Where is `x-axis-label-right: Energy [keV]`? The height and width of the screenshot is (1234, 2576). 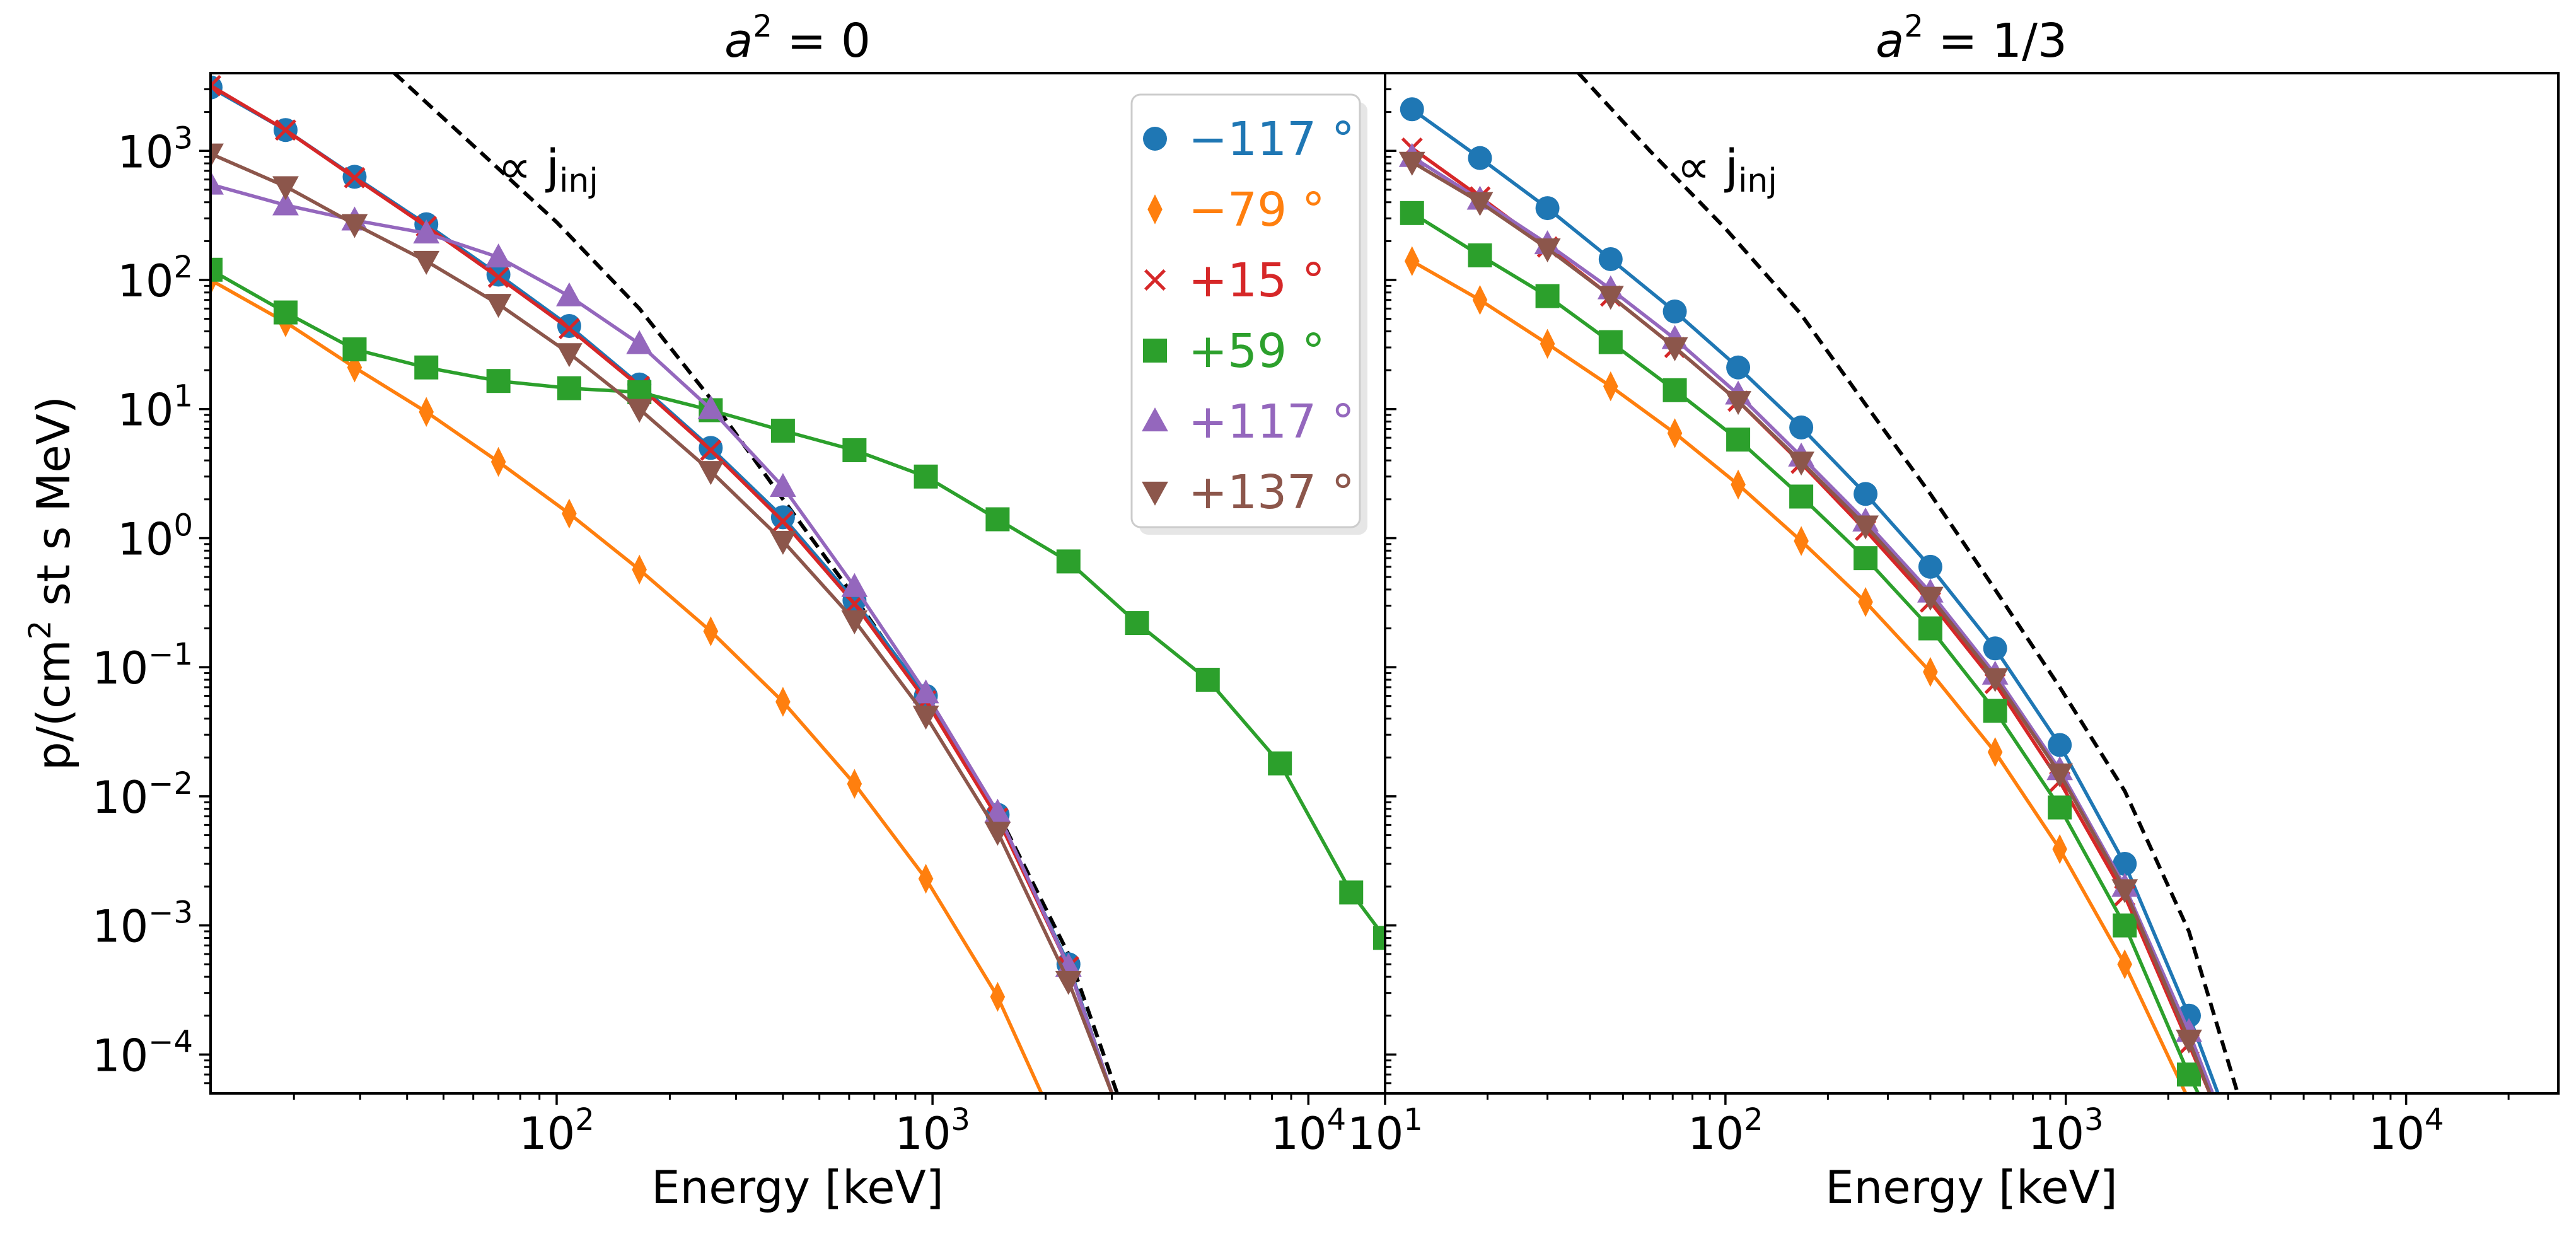
x-axis-label-right: Energy [keV] is located at coordinates (1971, 1187).